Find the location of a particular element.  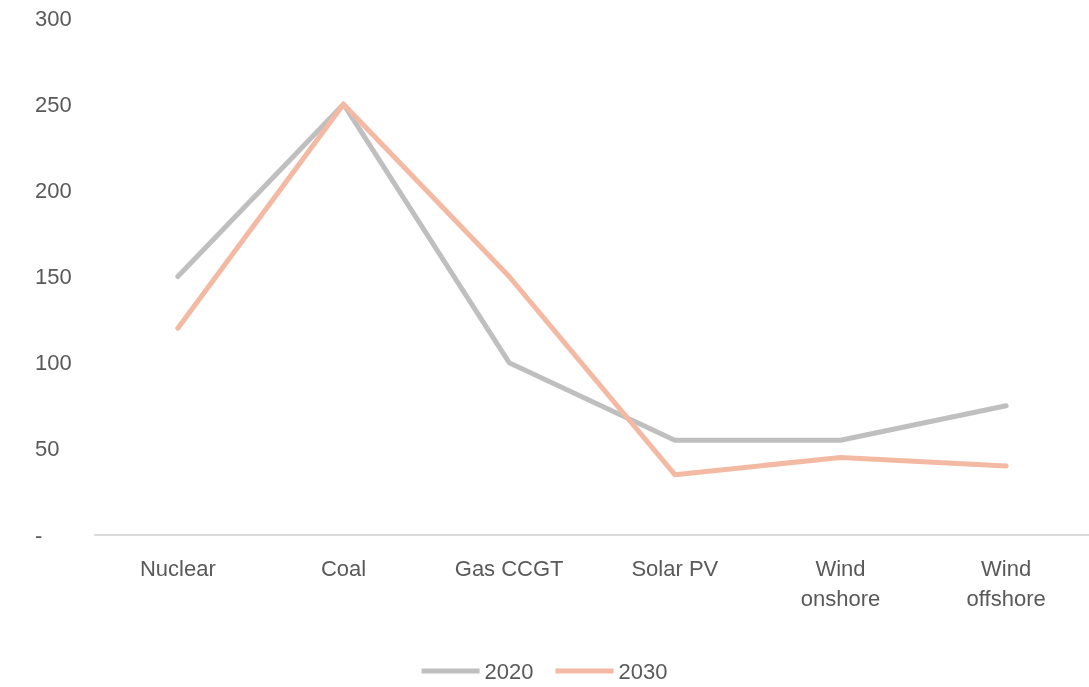

x-tick-label: Gas CCGT is located at coordinates (509, 568).